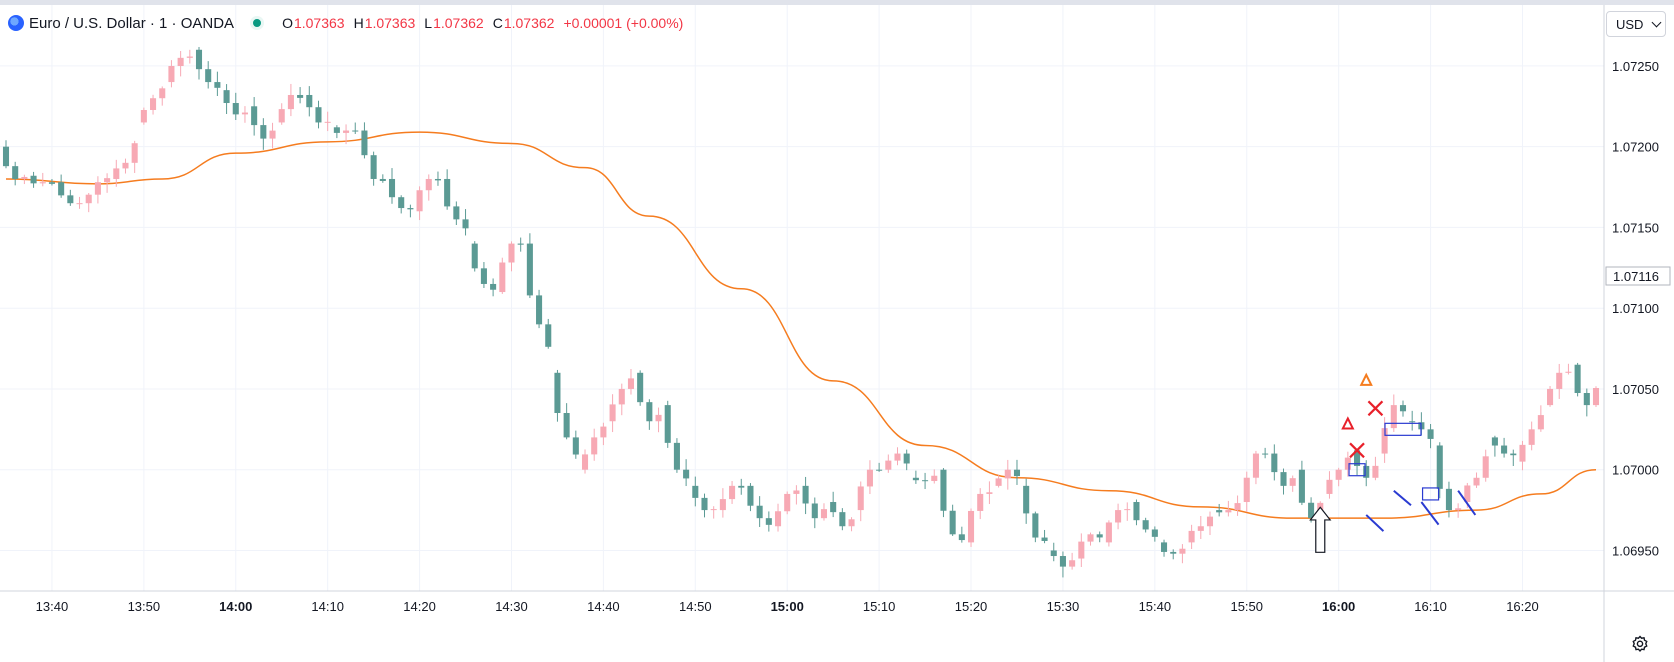 Image resolution: width=1674 pixels, height=662 pixels. Describe the element at coordinates (879, 606) in the screenshot. I see `time-tick-label: 15:10` at that location.